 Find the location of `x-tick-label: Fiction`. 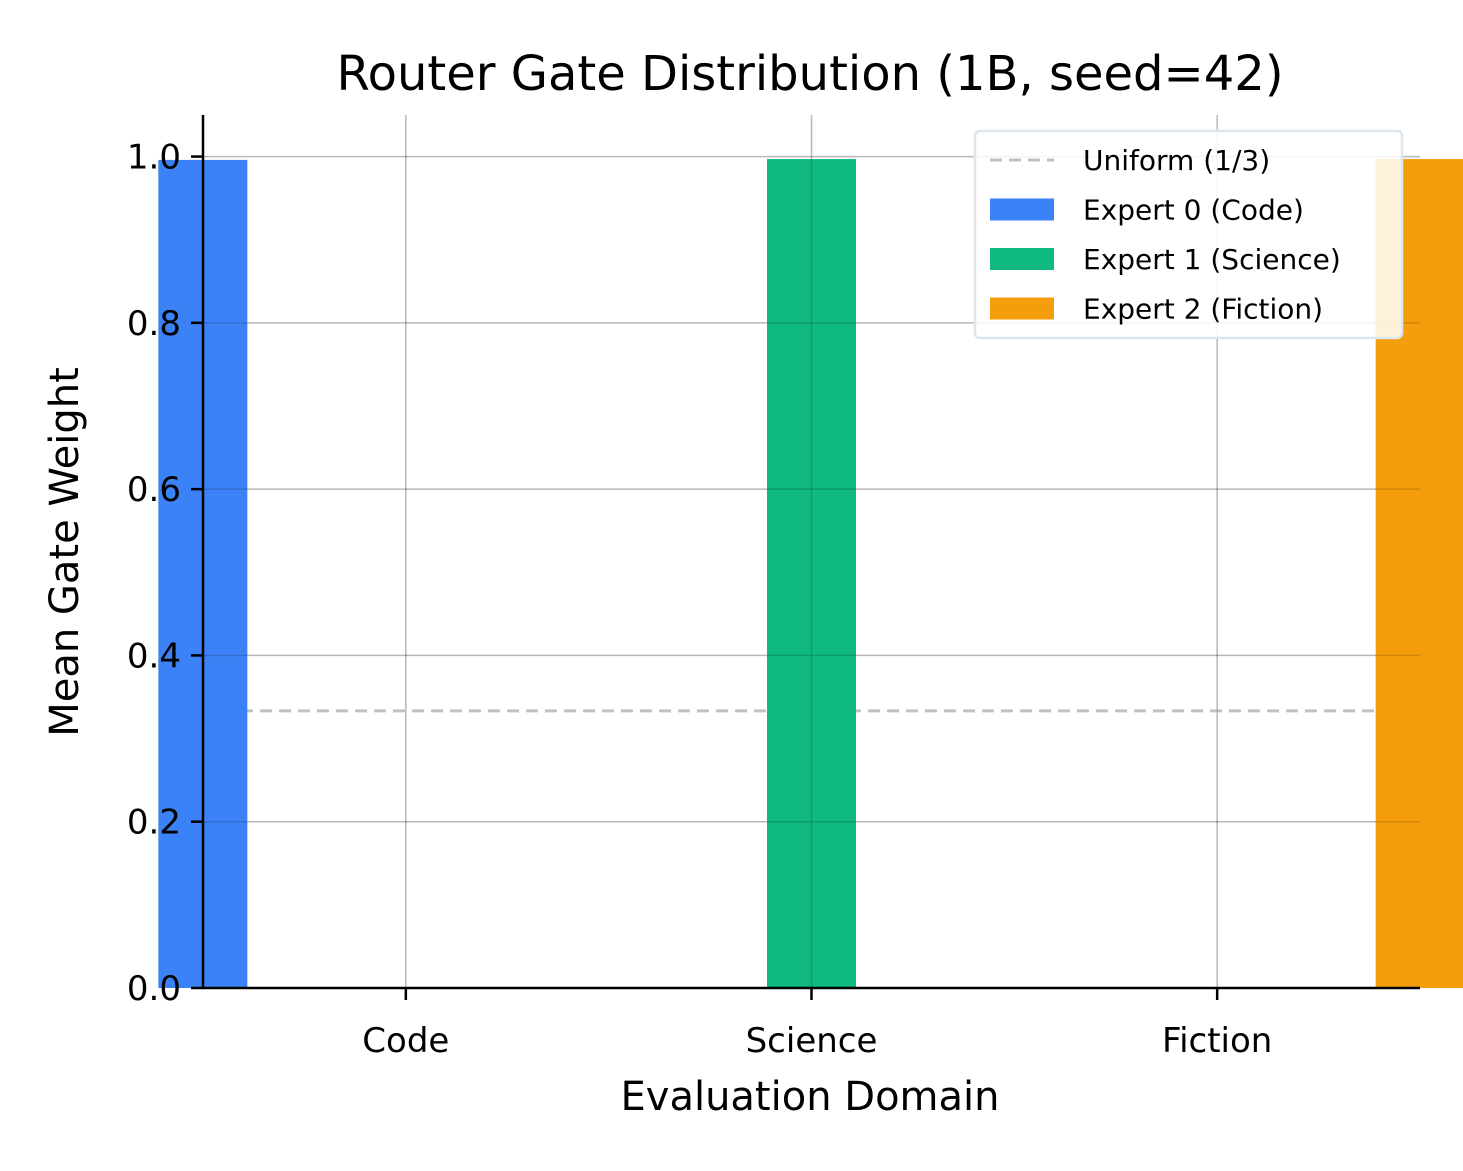

x-tick-label: Fiction is located at coordinates (1217, 1041).